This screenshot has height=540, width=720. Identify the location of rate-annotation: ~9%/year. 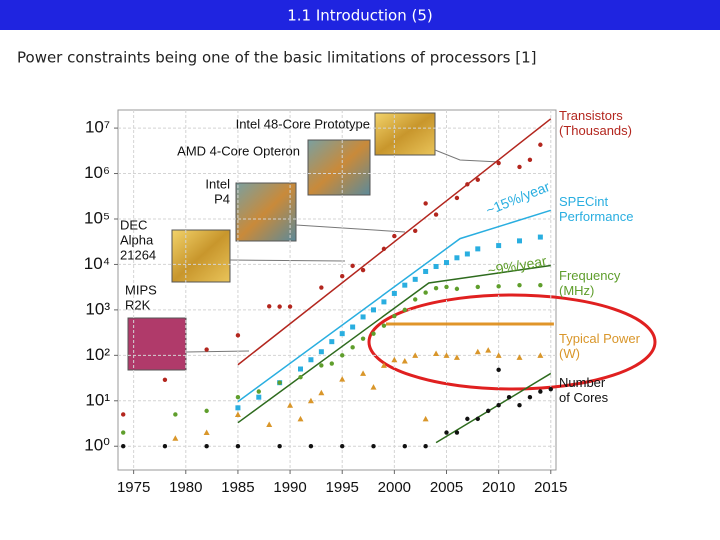
(517, 265).